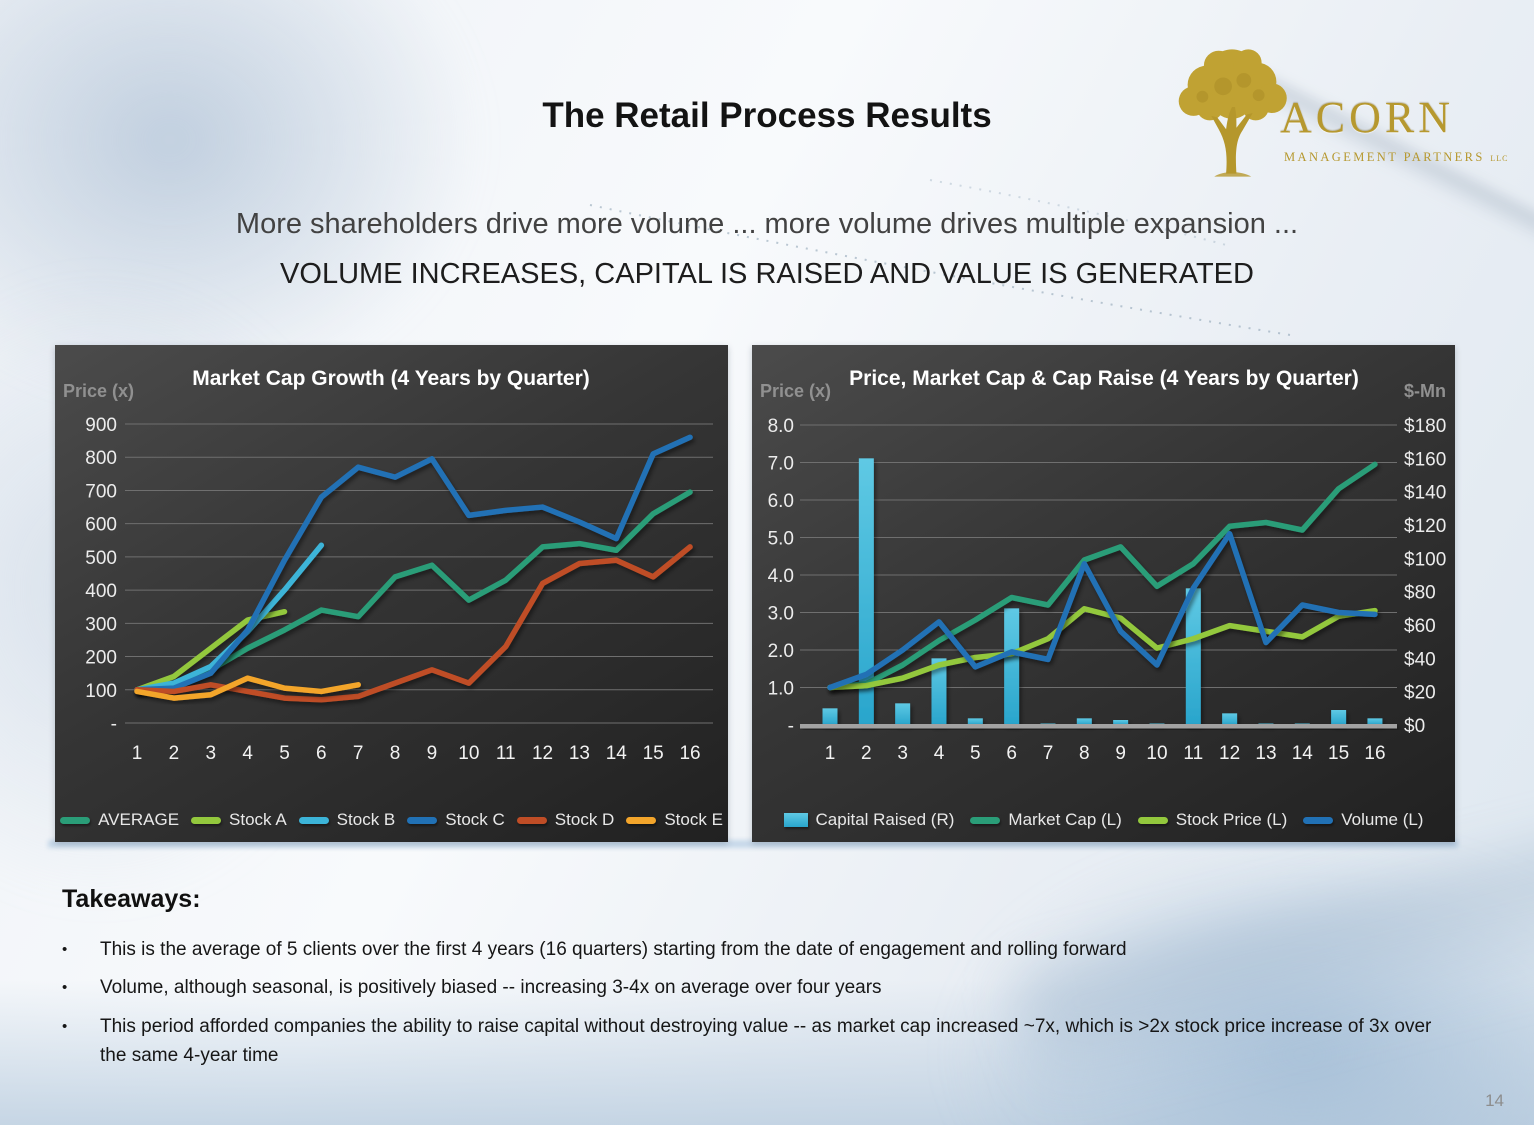  I want to click on y-axis-tick-label: 8.0, so click(781, 426).